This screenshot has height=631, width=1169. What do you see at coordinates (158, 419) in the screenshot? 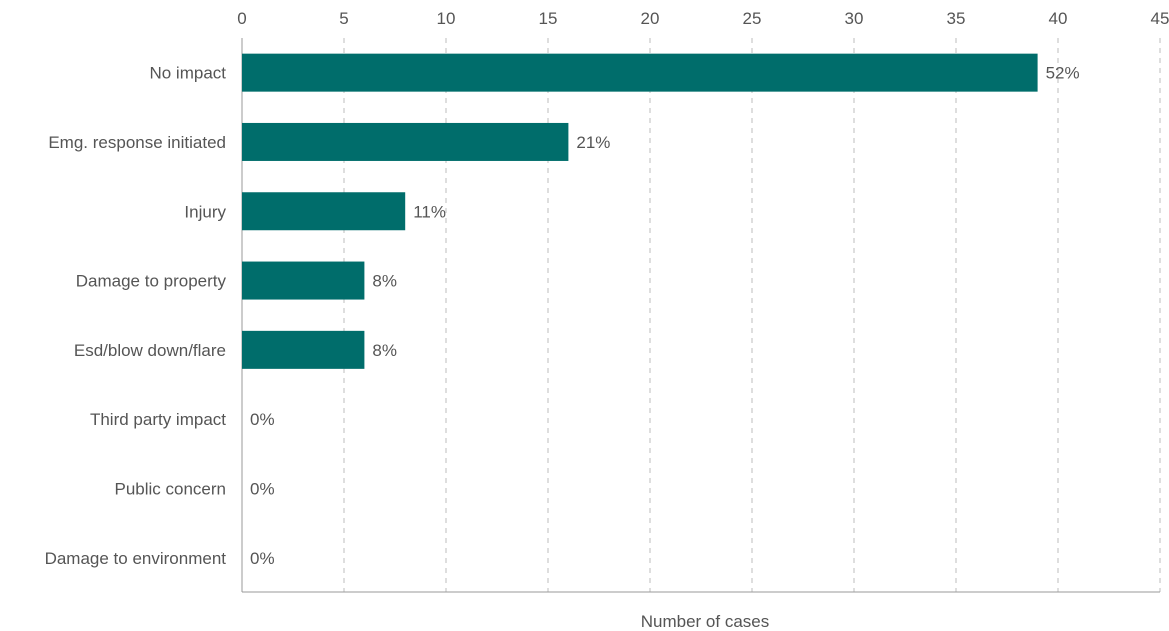
I see `category-label: Third party impact` at bounding box center [158, 419].